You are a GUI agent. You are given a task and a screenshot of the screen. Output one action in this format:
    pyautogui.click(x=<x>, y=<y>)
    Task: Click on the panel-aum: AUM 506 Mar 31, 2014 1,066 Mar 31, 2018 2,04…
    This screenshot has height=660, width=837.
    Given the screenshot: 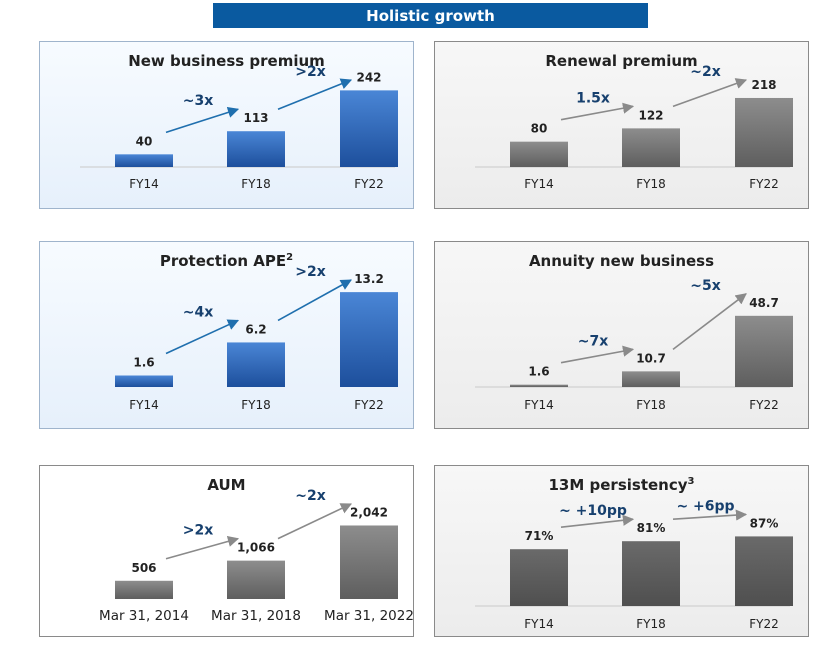 What is the action you would take?
    pyautogui.click(x=226, y=551)
    